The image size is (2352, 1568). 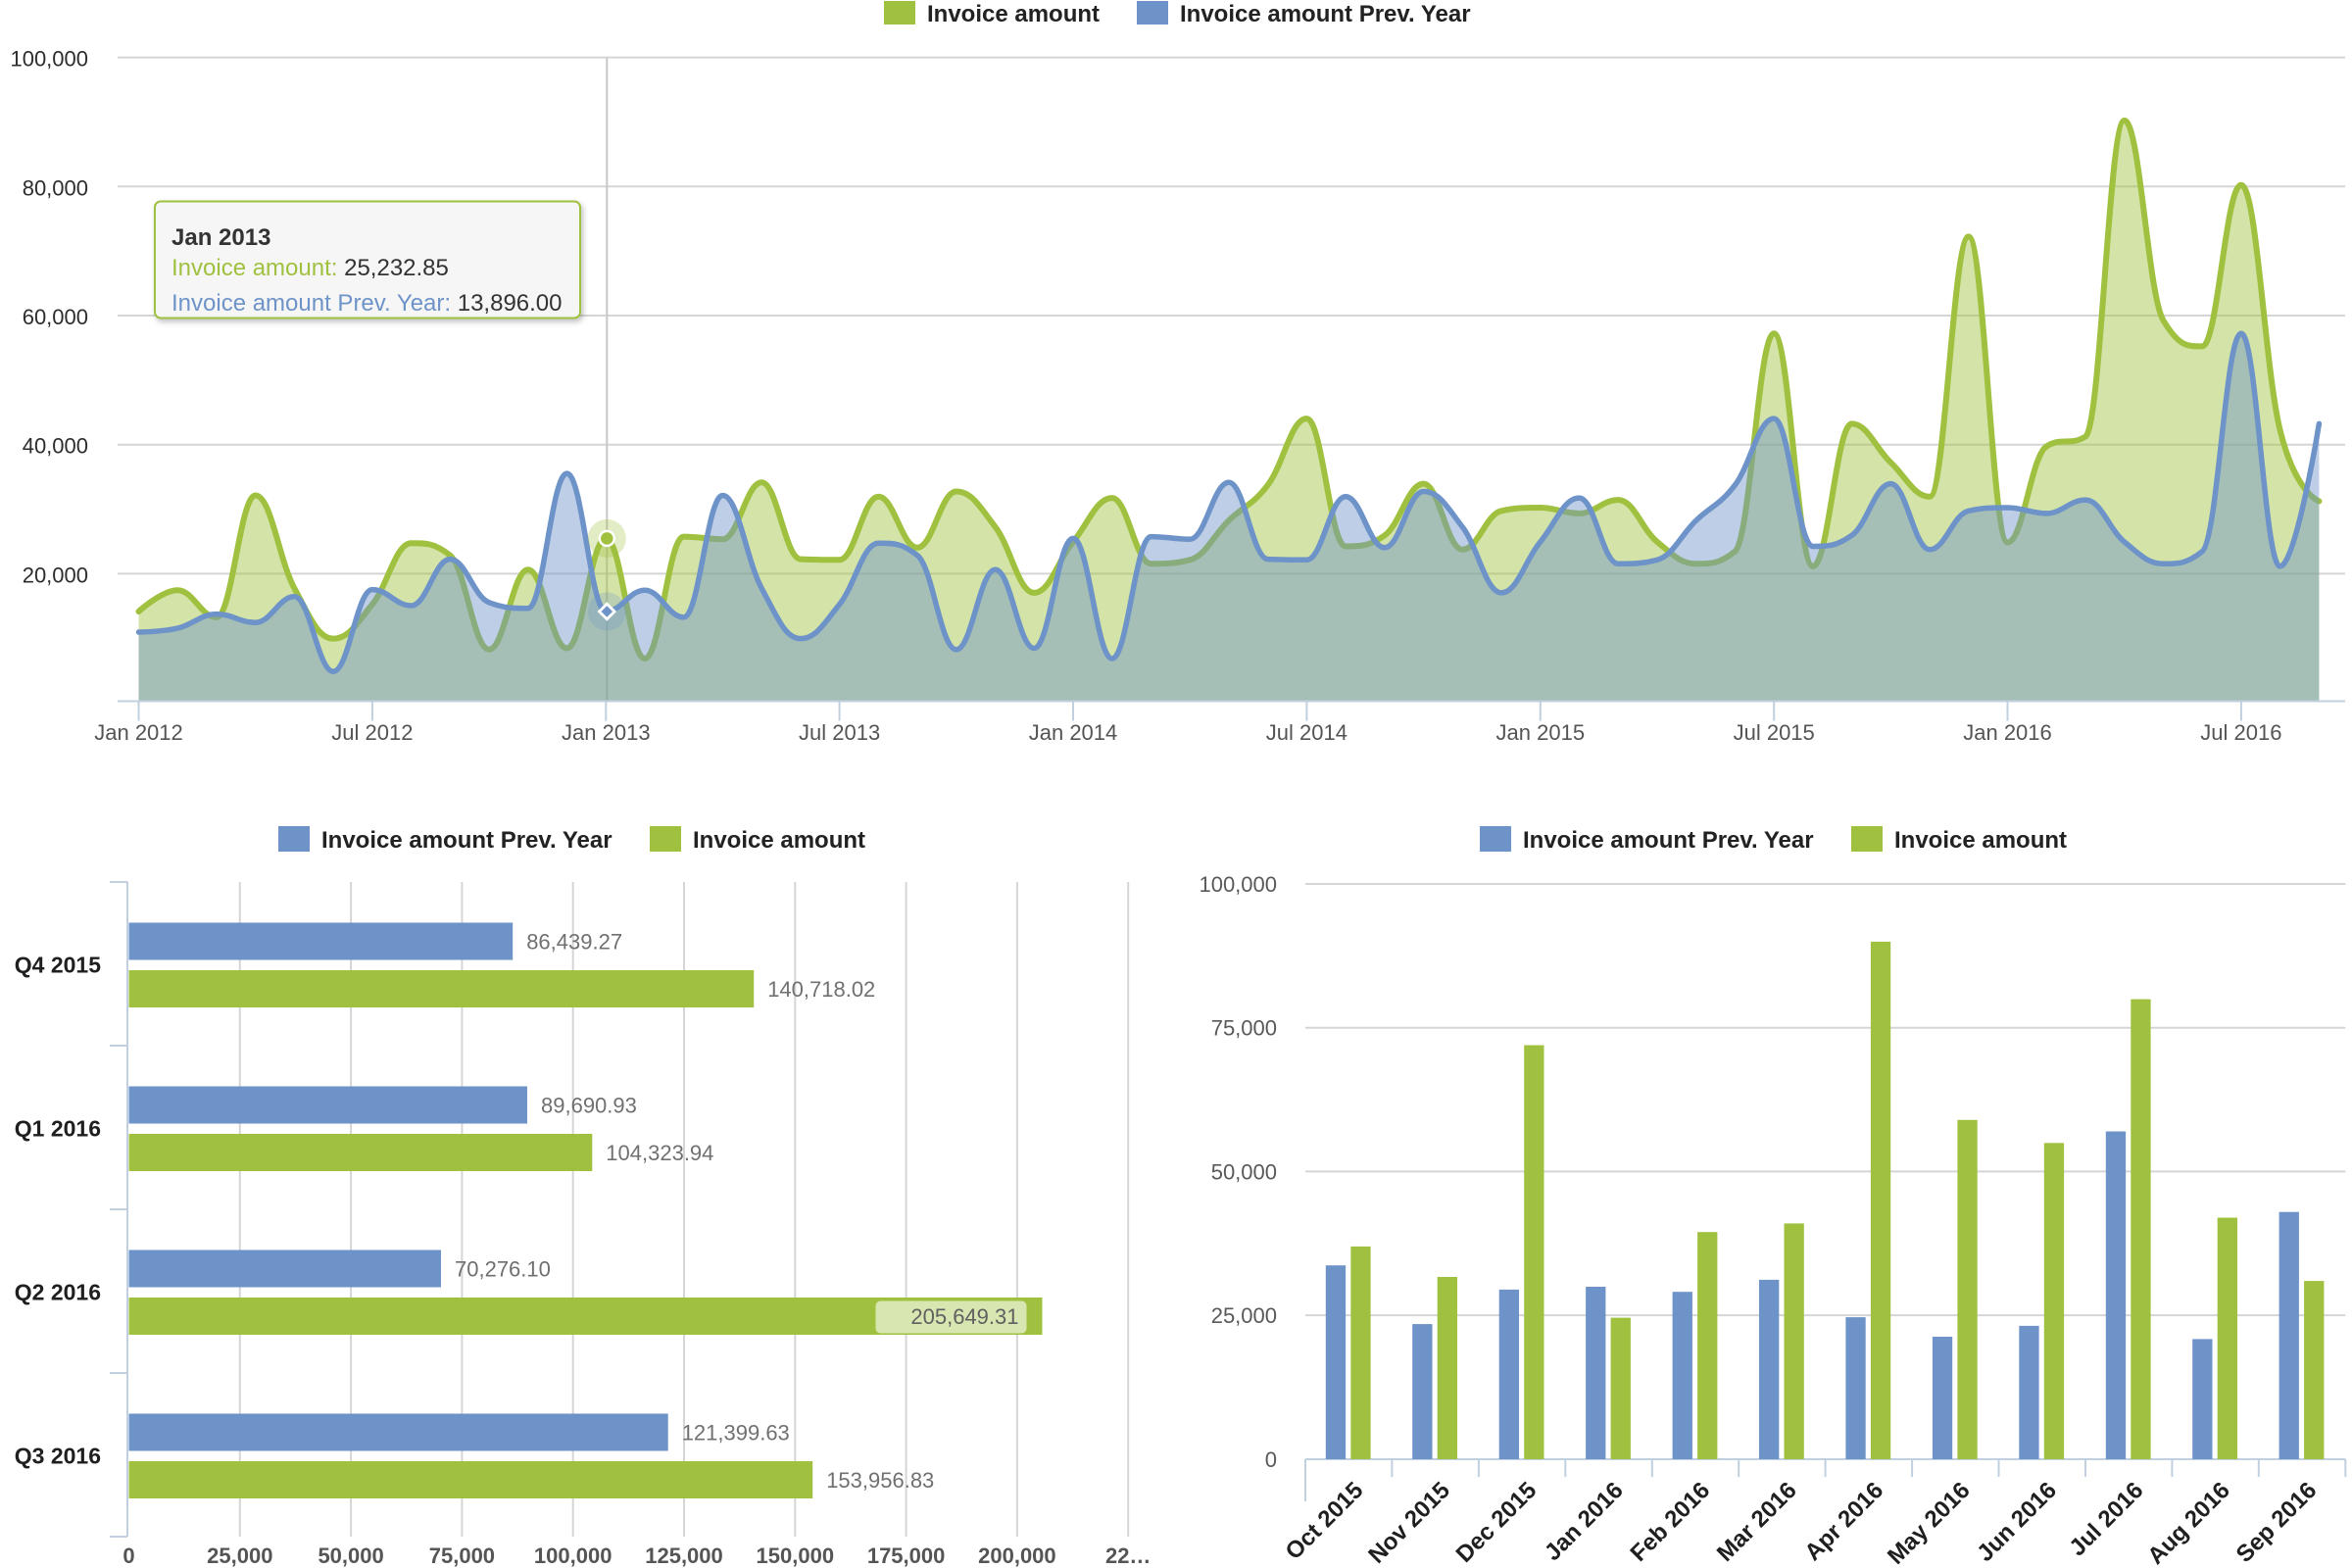 I want to click on svg-text: 175,000, so click(x=906, y=1556).